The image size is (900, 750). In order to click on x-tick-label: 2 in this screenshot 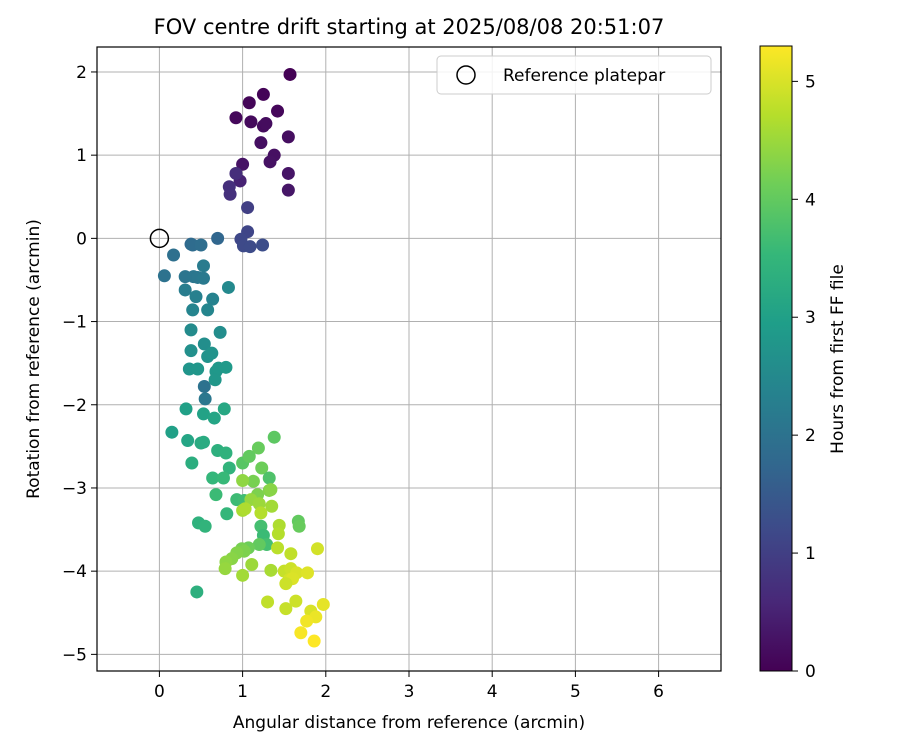, I will do `click(325, 692)`.